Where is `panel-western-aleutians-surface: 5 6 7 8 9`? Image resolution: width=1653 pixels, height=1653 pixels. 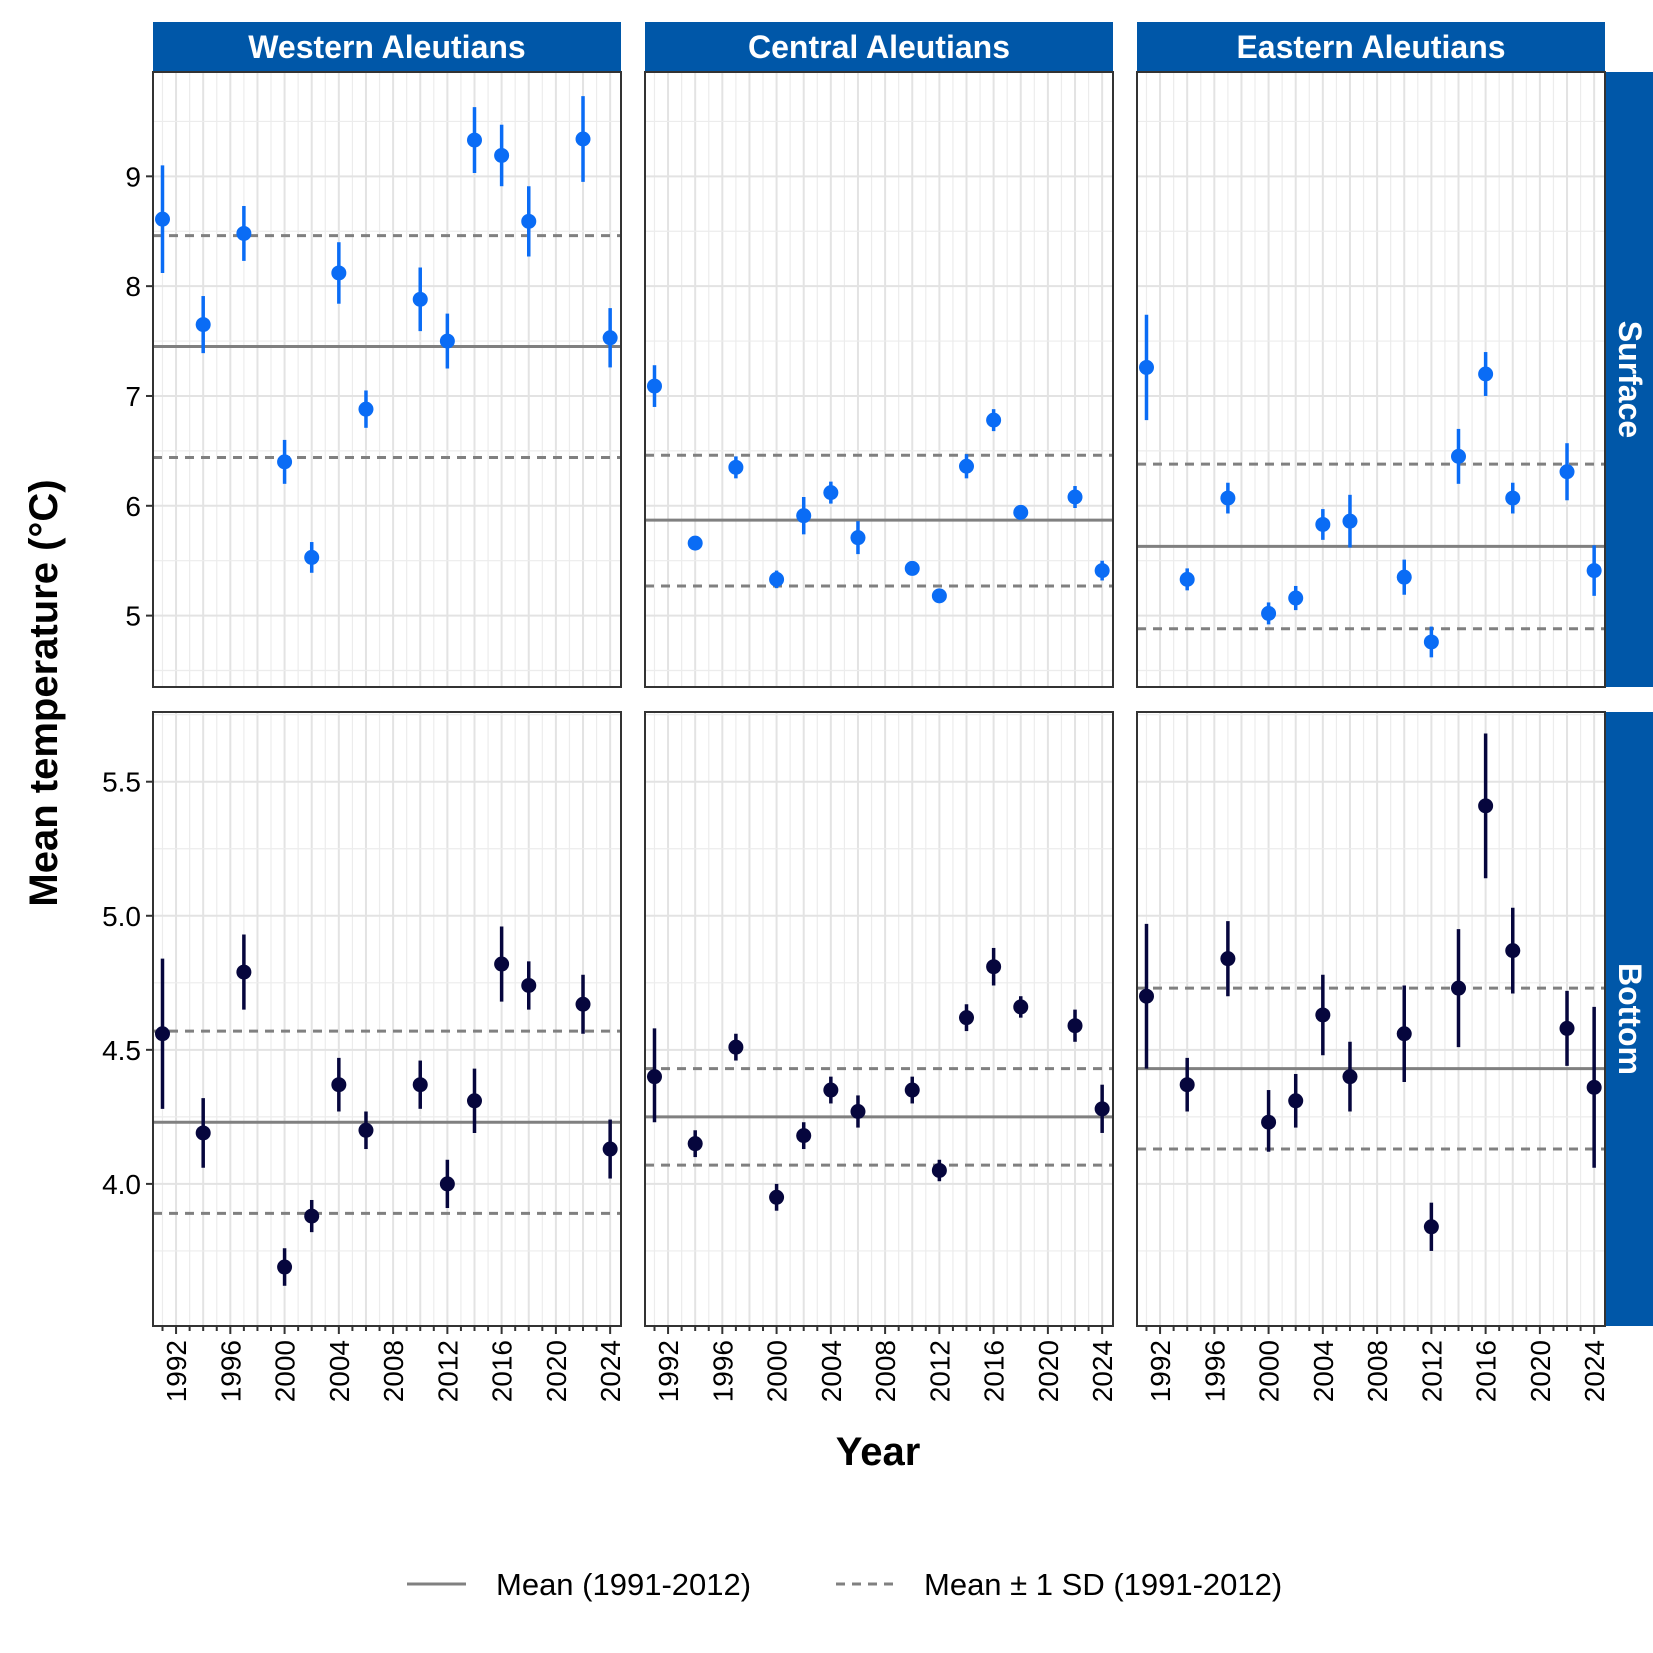
panel-western-aleutians-surface: 5 6 7 8 9 is located at coordinates (373, 379).